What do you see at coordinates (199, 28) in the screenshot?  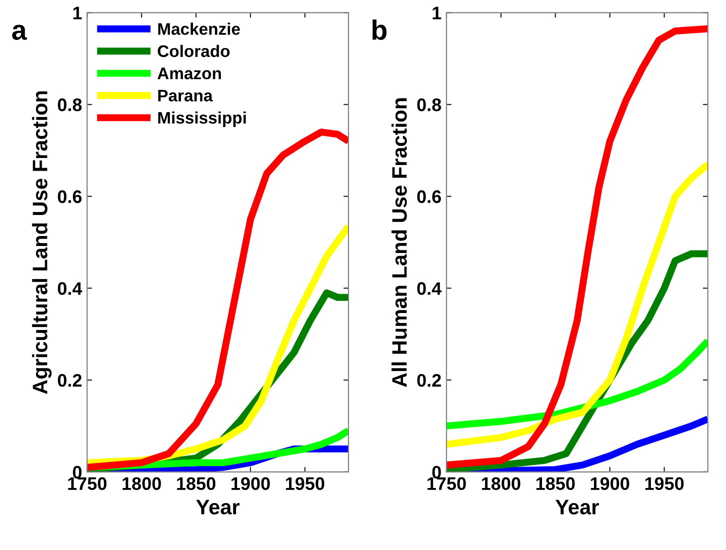 I see `legend-label: Mackenzie` at bounding box center [199, 28].